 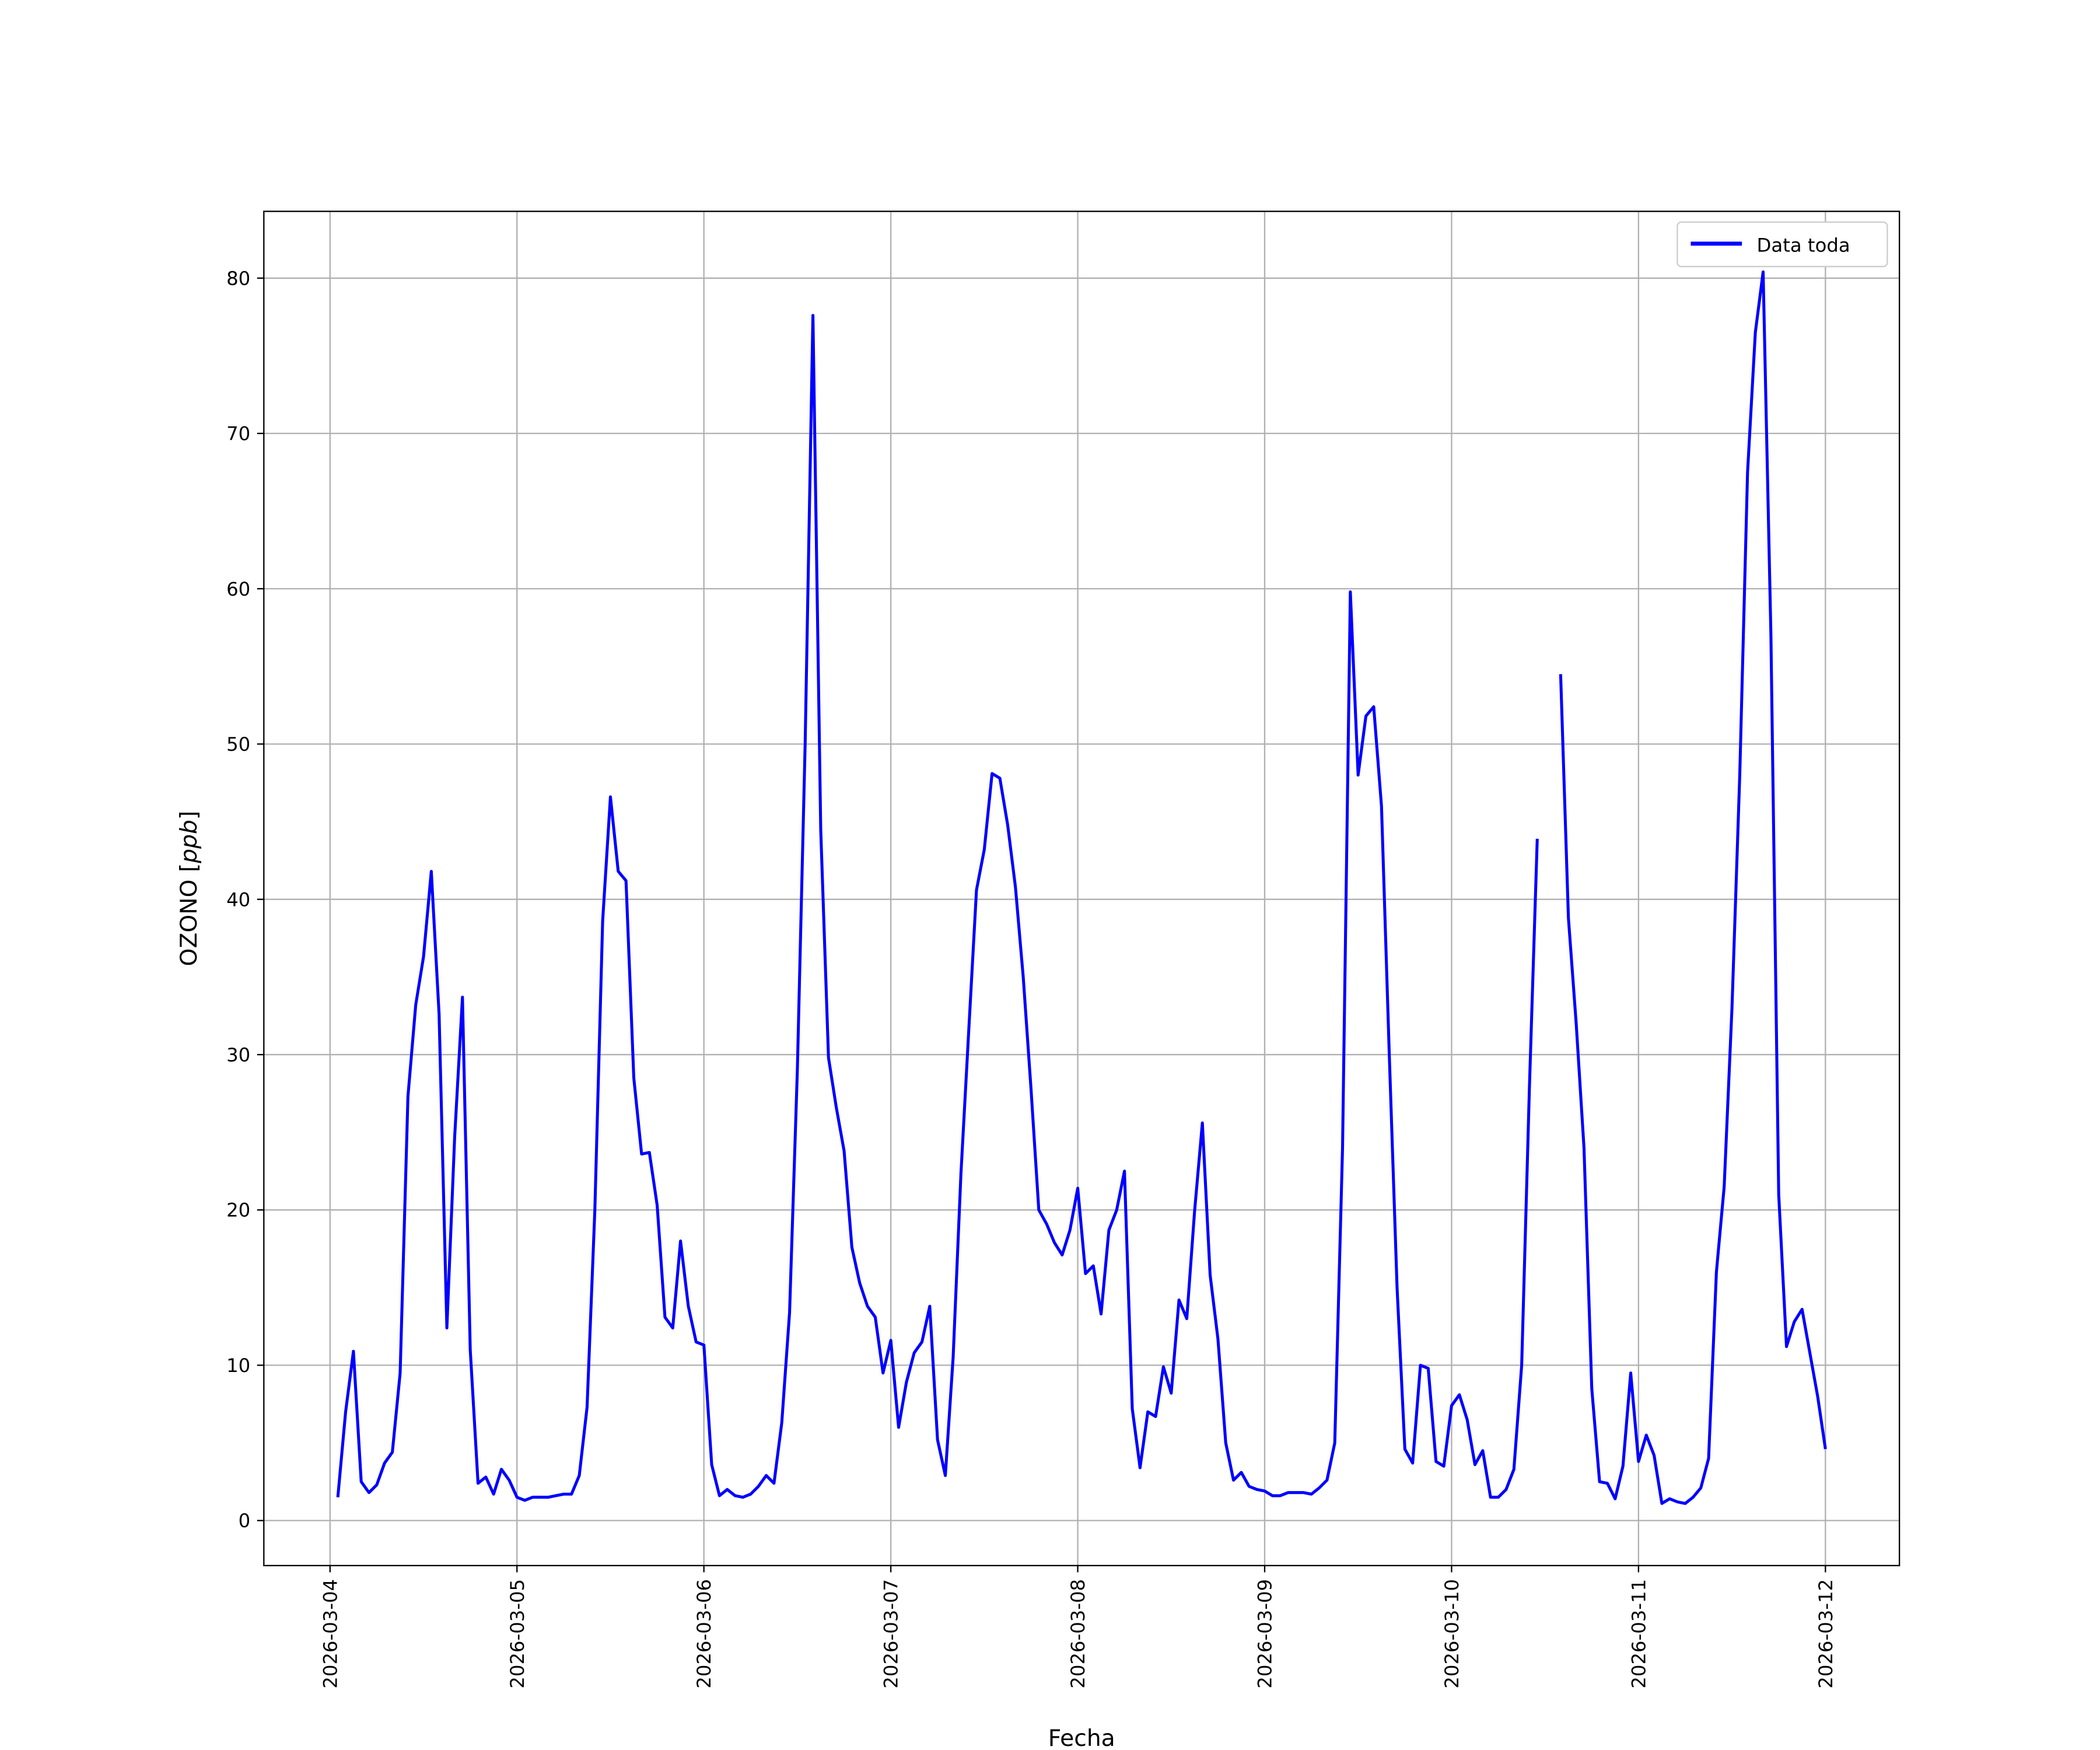 I want to click on y-tick-label: 80, so click(x=238, y=278).